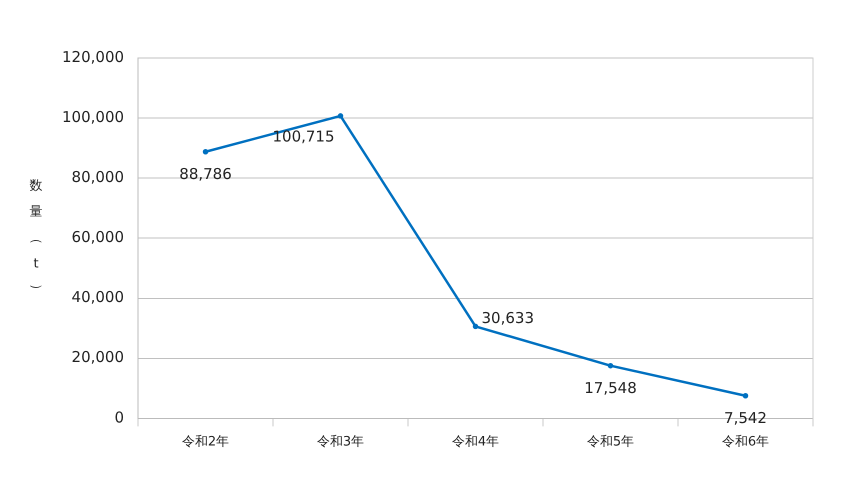 This screenshot has height=495, width=866. I want to click on data-label: 7,542, so click(745, 418).